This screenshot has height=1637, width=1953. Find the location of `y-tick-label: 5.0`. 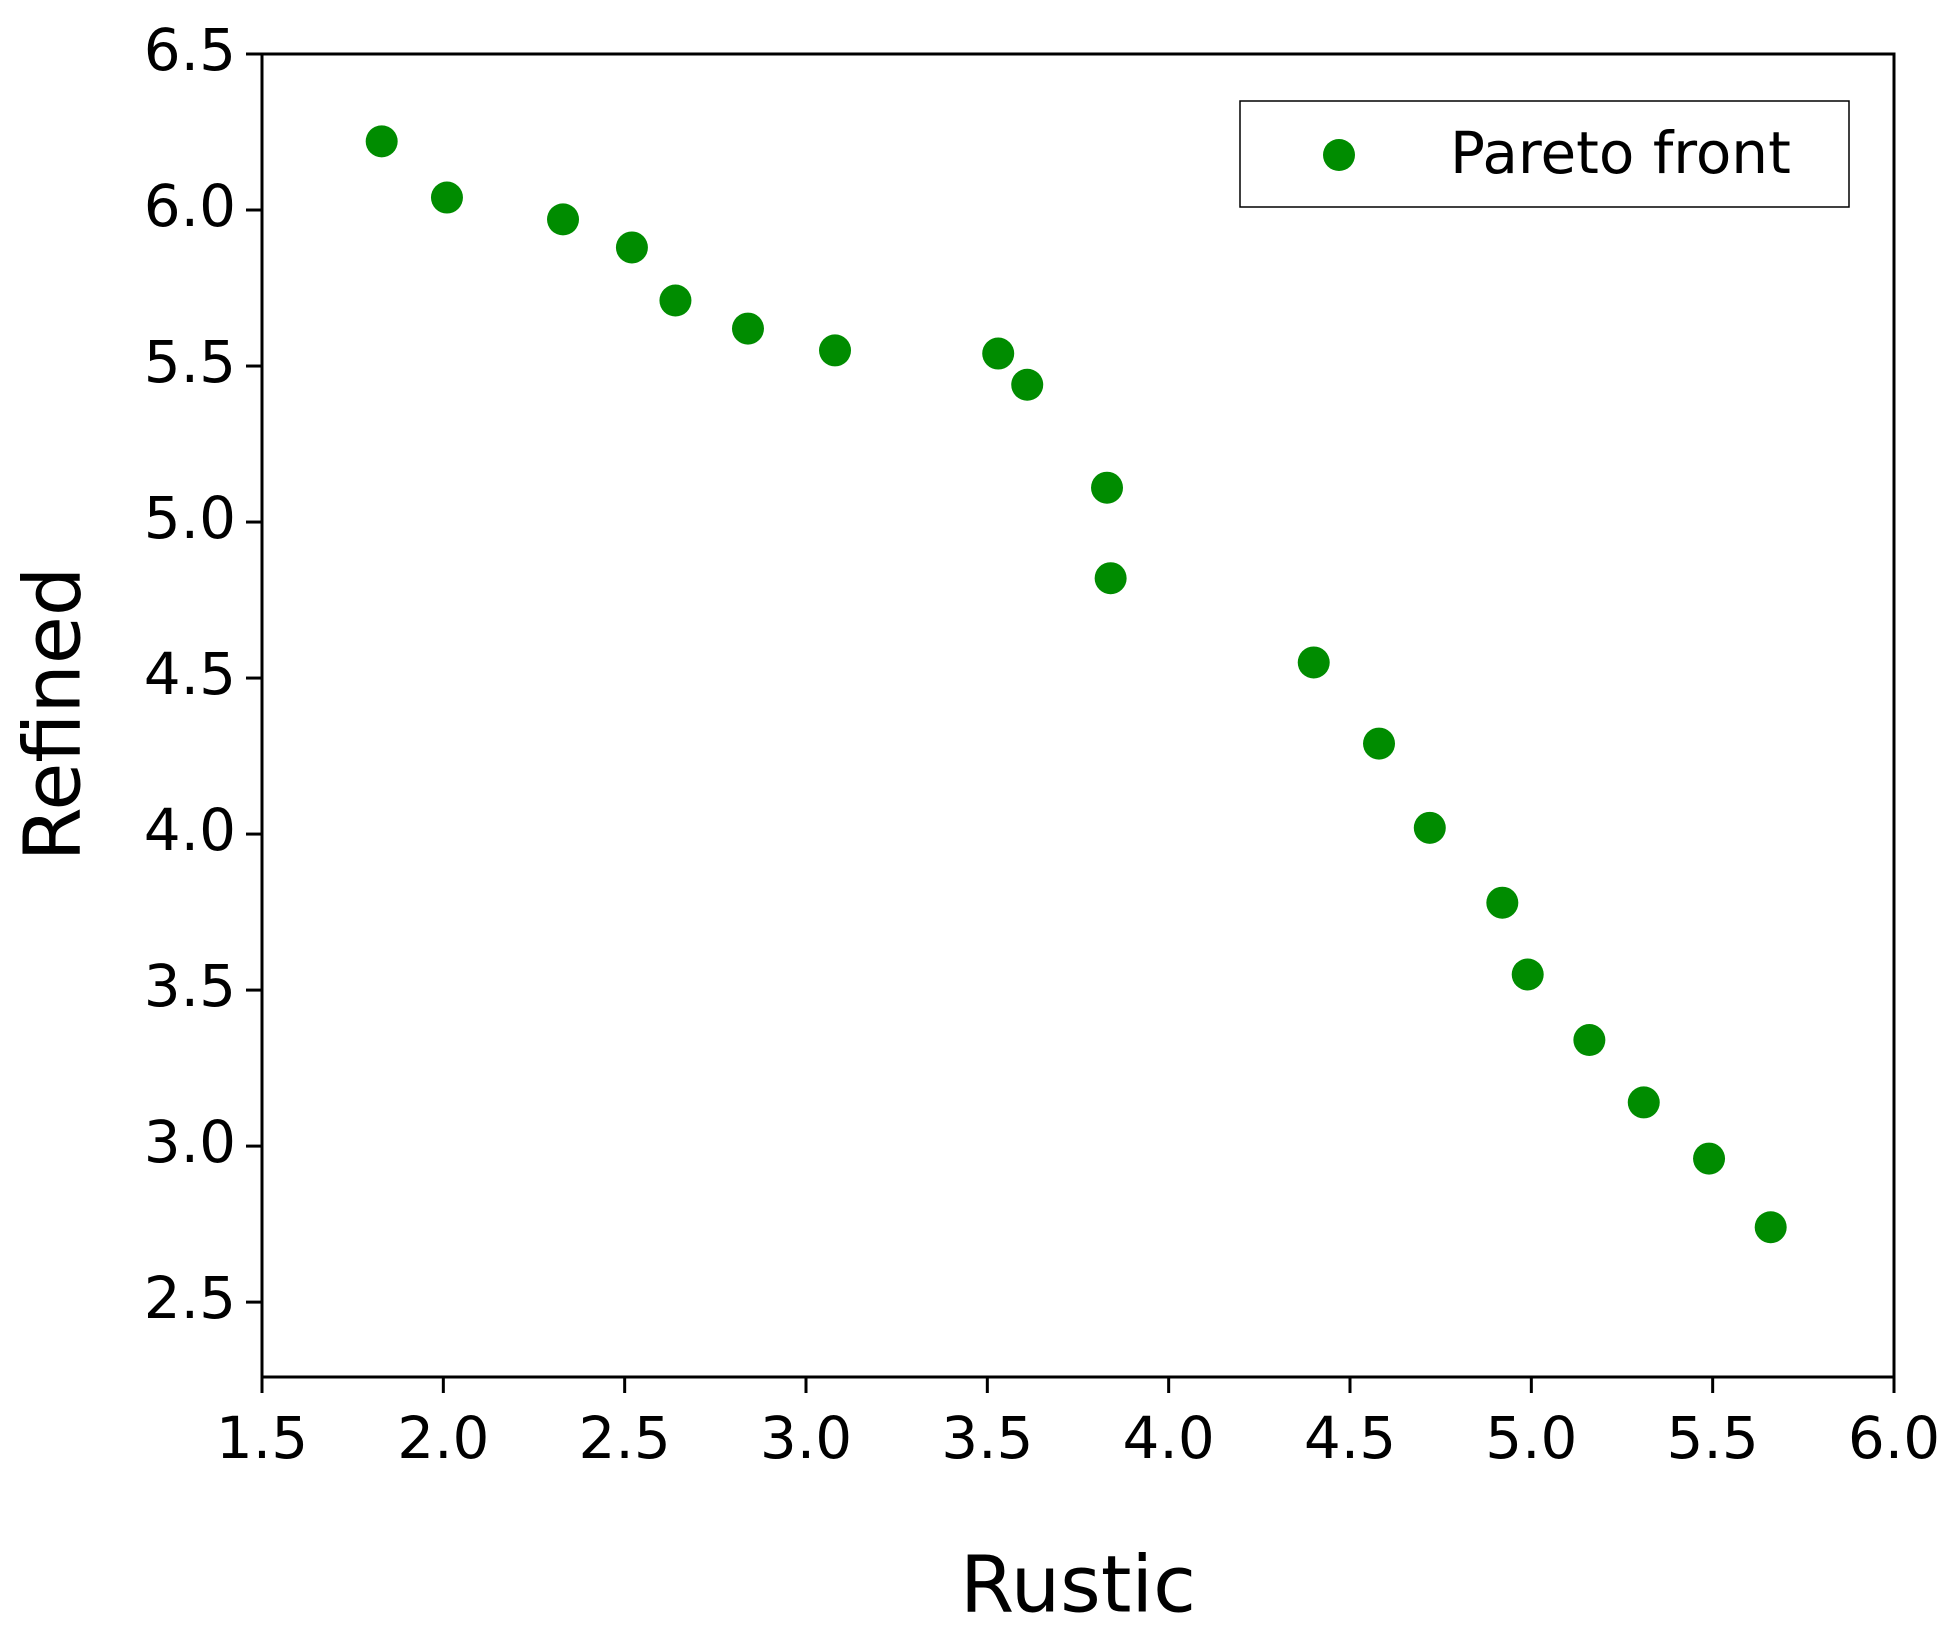

y-tick-label: 5.0 is located at coordinates (190, 518).